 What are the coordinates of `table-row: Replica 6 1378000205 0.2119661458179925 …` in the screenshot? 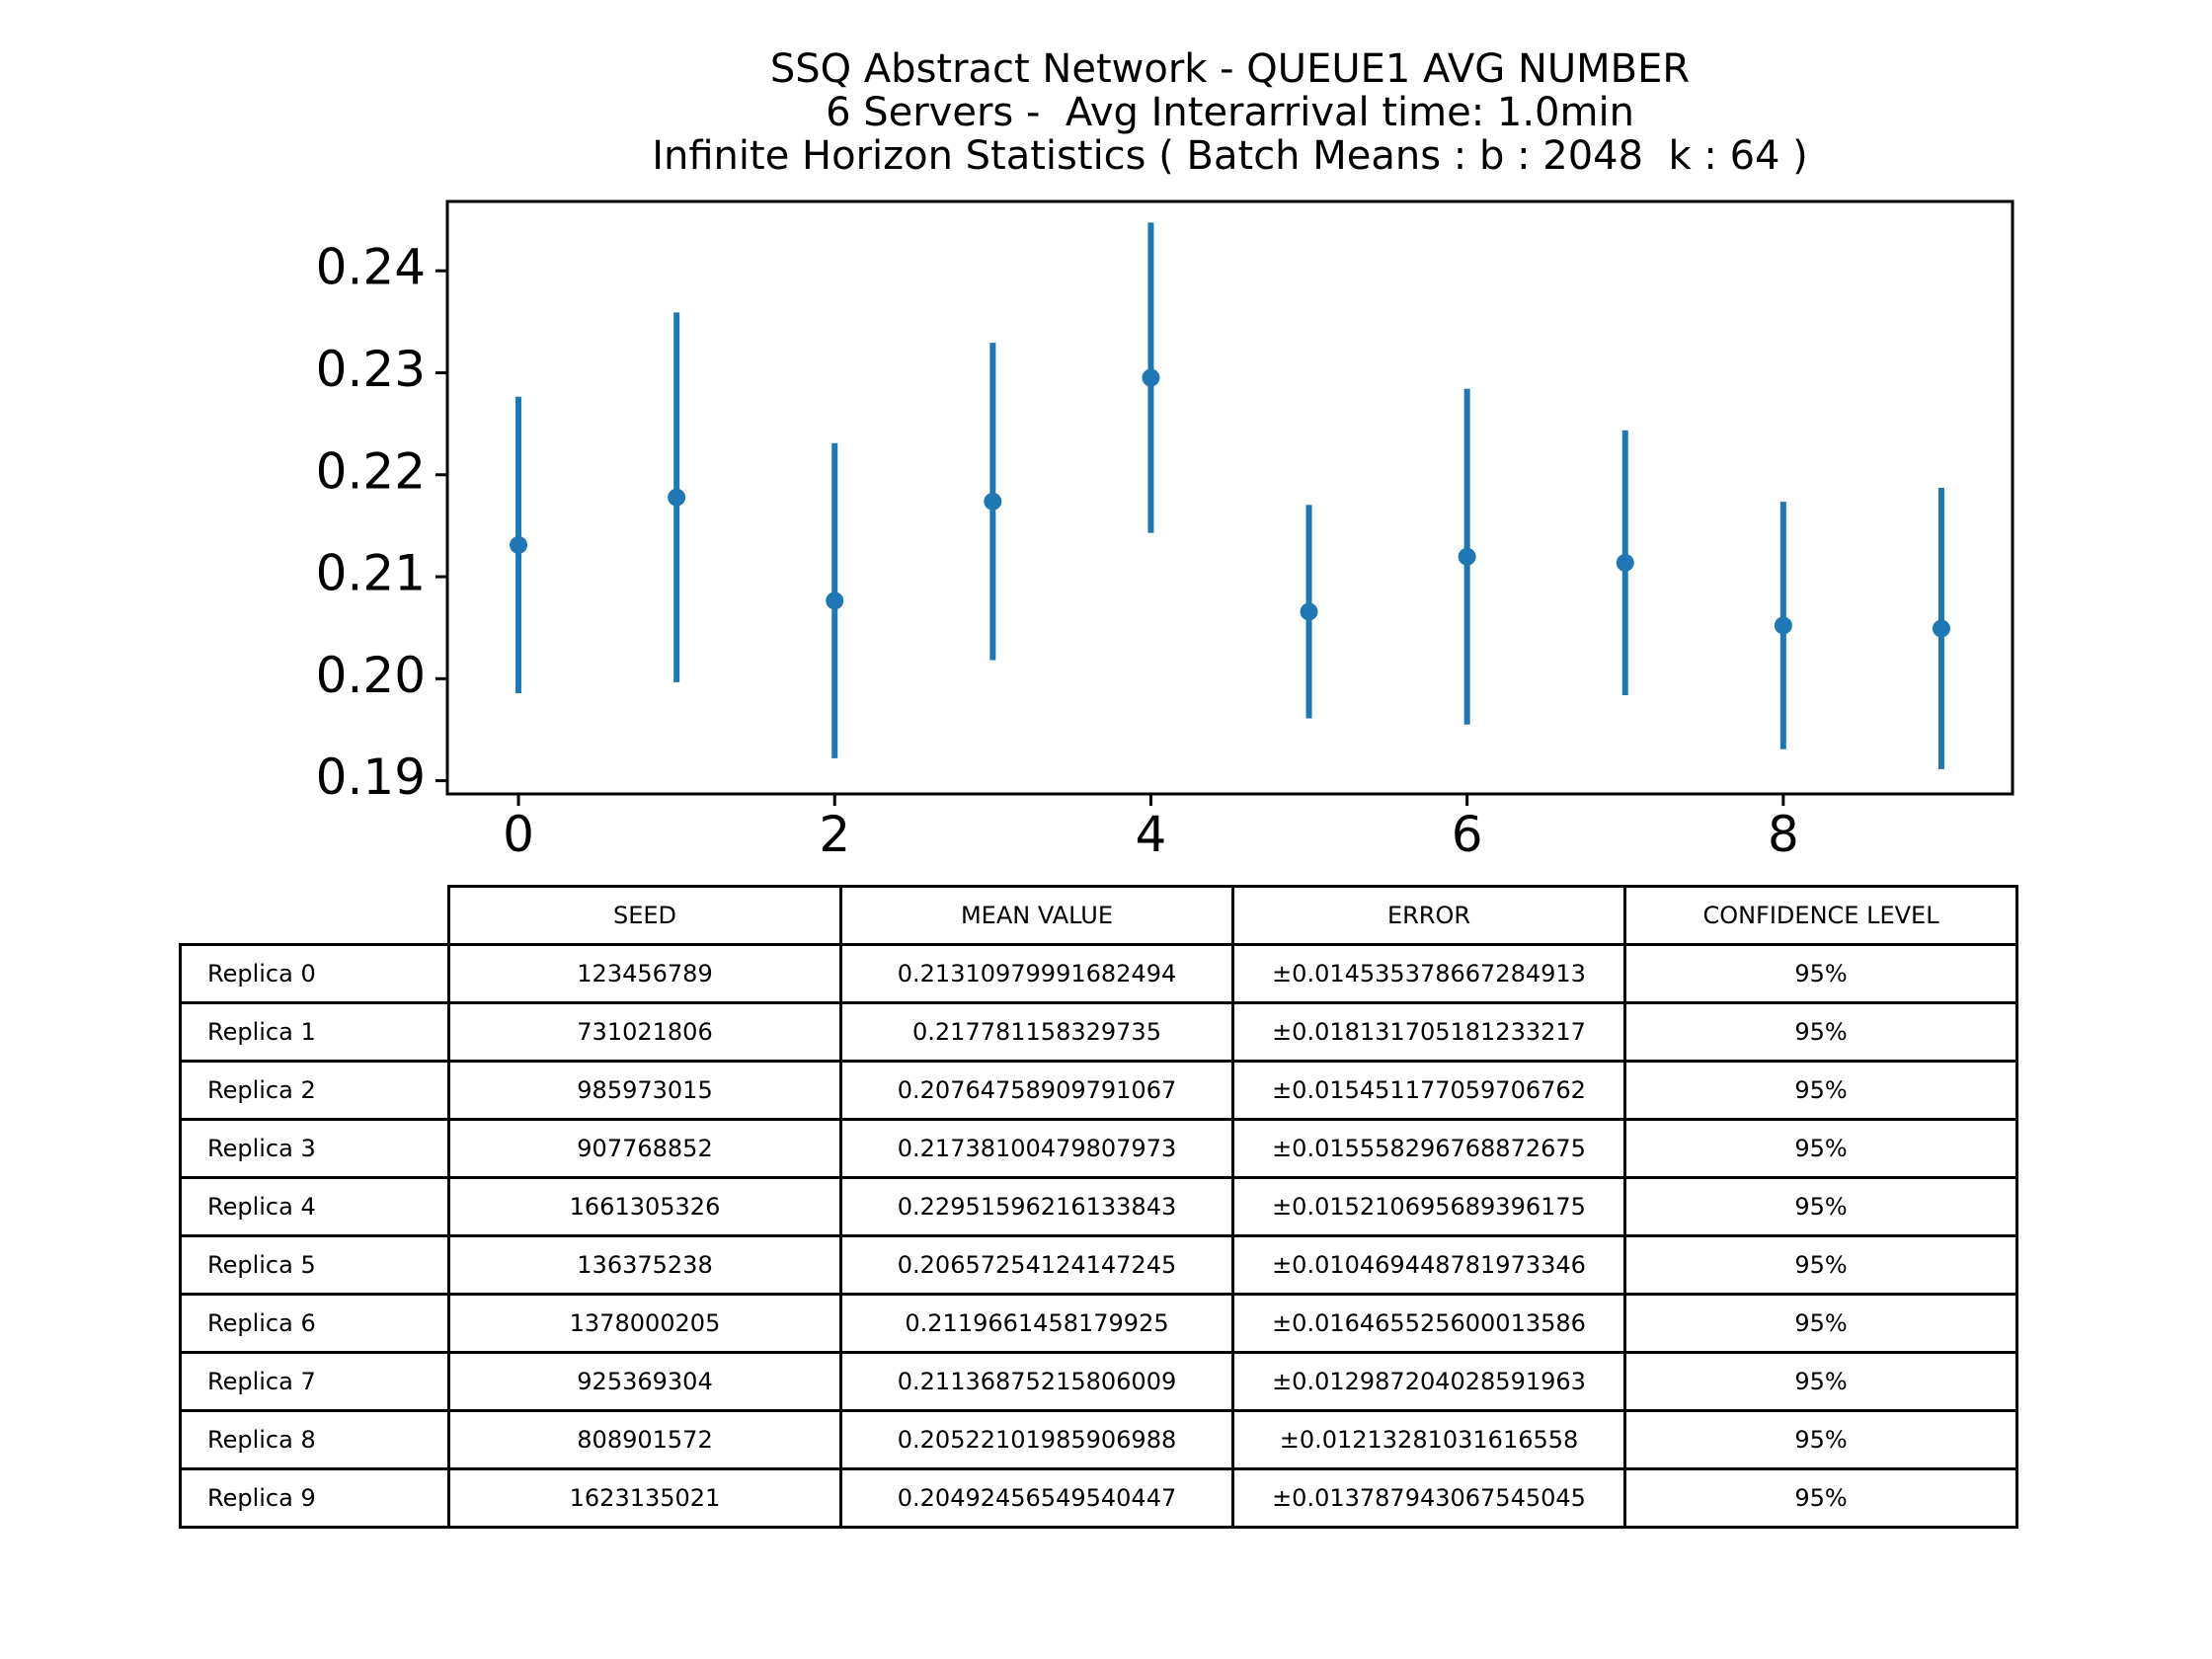 It's located at (1099, 1323).